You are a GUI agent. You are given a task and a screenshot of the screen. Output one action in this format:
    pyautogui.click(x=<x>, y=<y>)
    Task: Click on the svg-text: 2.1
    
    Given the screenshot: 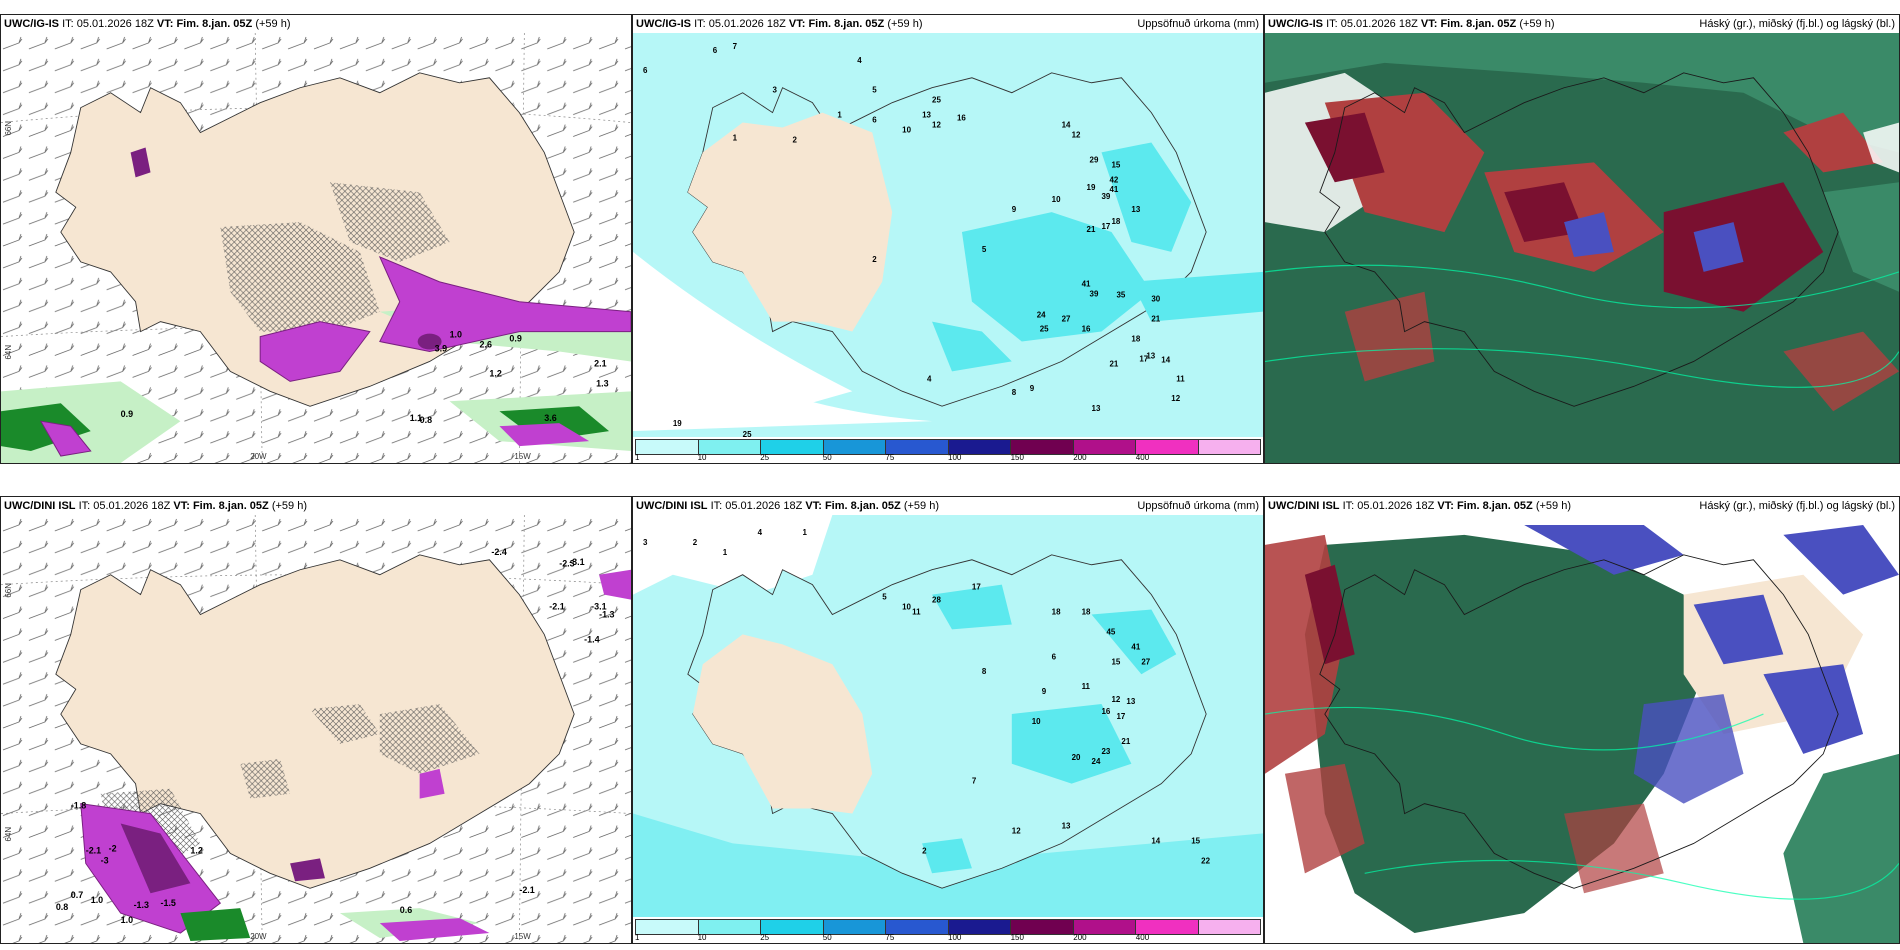 What is the action you would take?
    pyautogui.click(x=600, y=363)
    